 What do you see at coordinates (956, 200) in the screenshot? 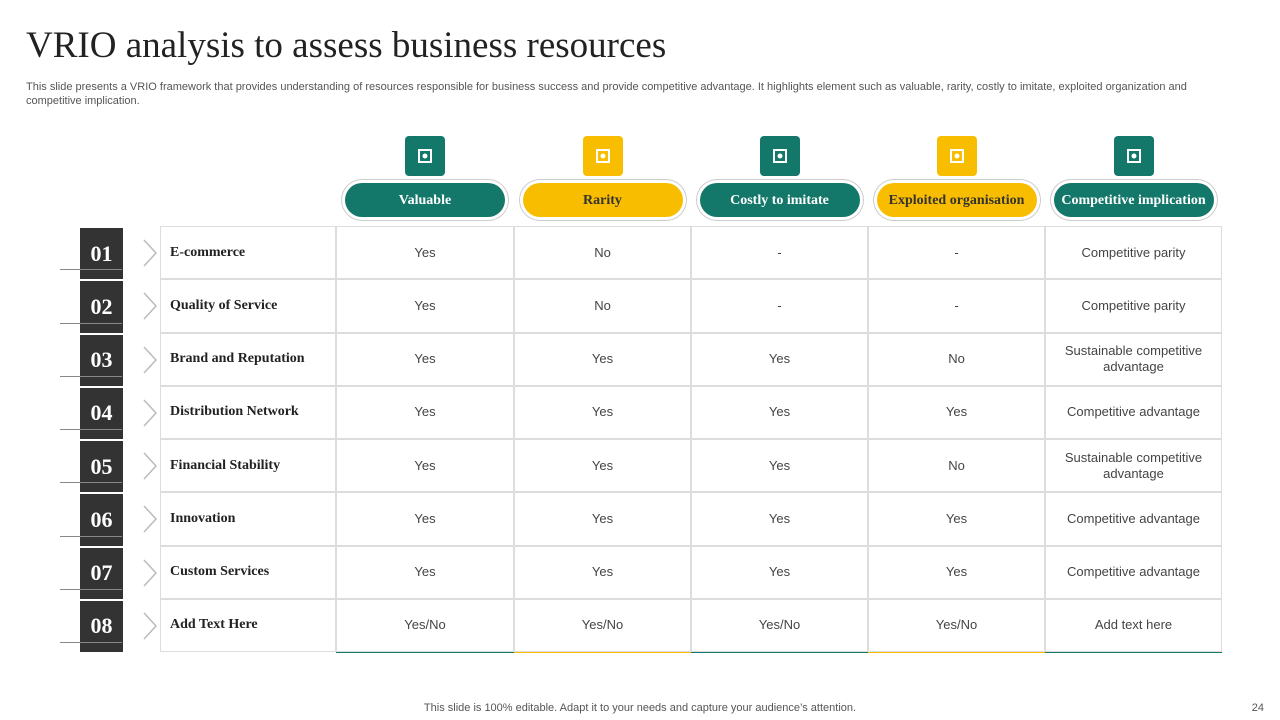
I see `column-header: Exploited organisation` at bounding box center [956, 200].